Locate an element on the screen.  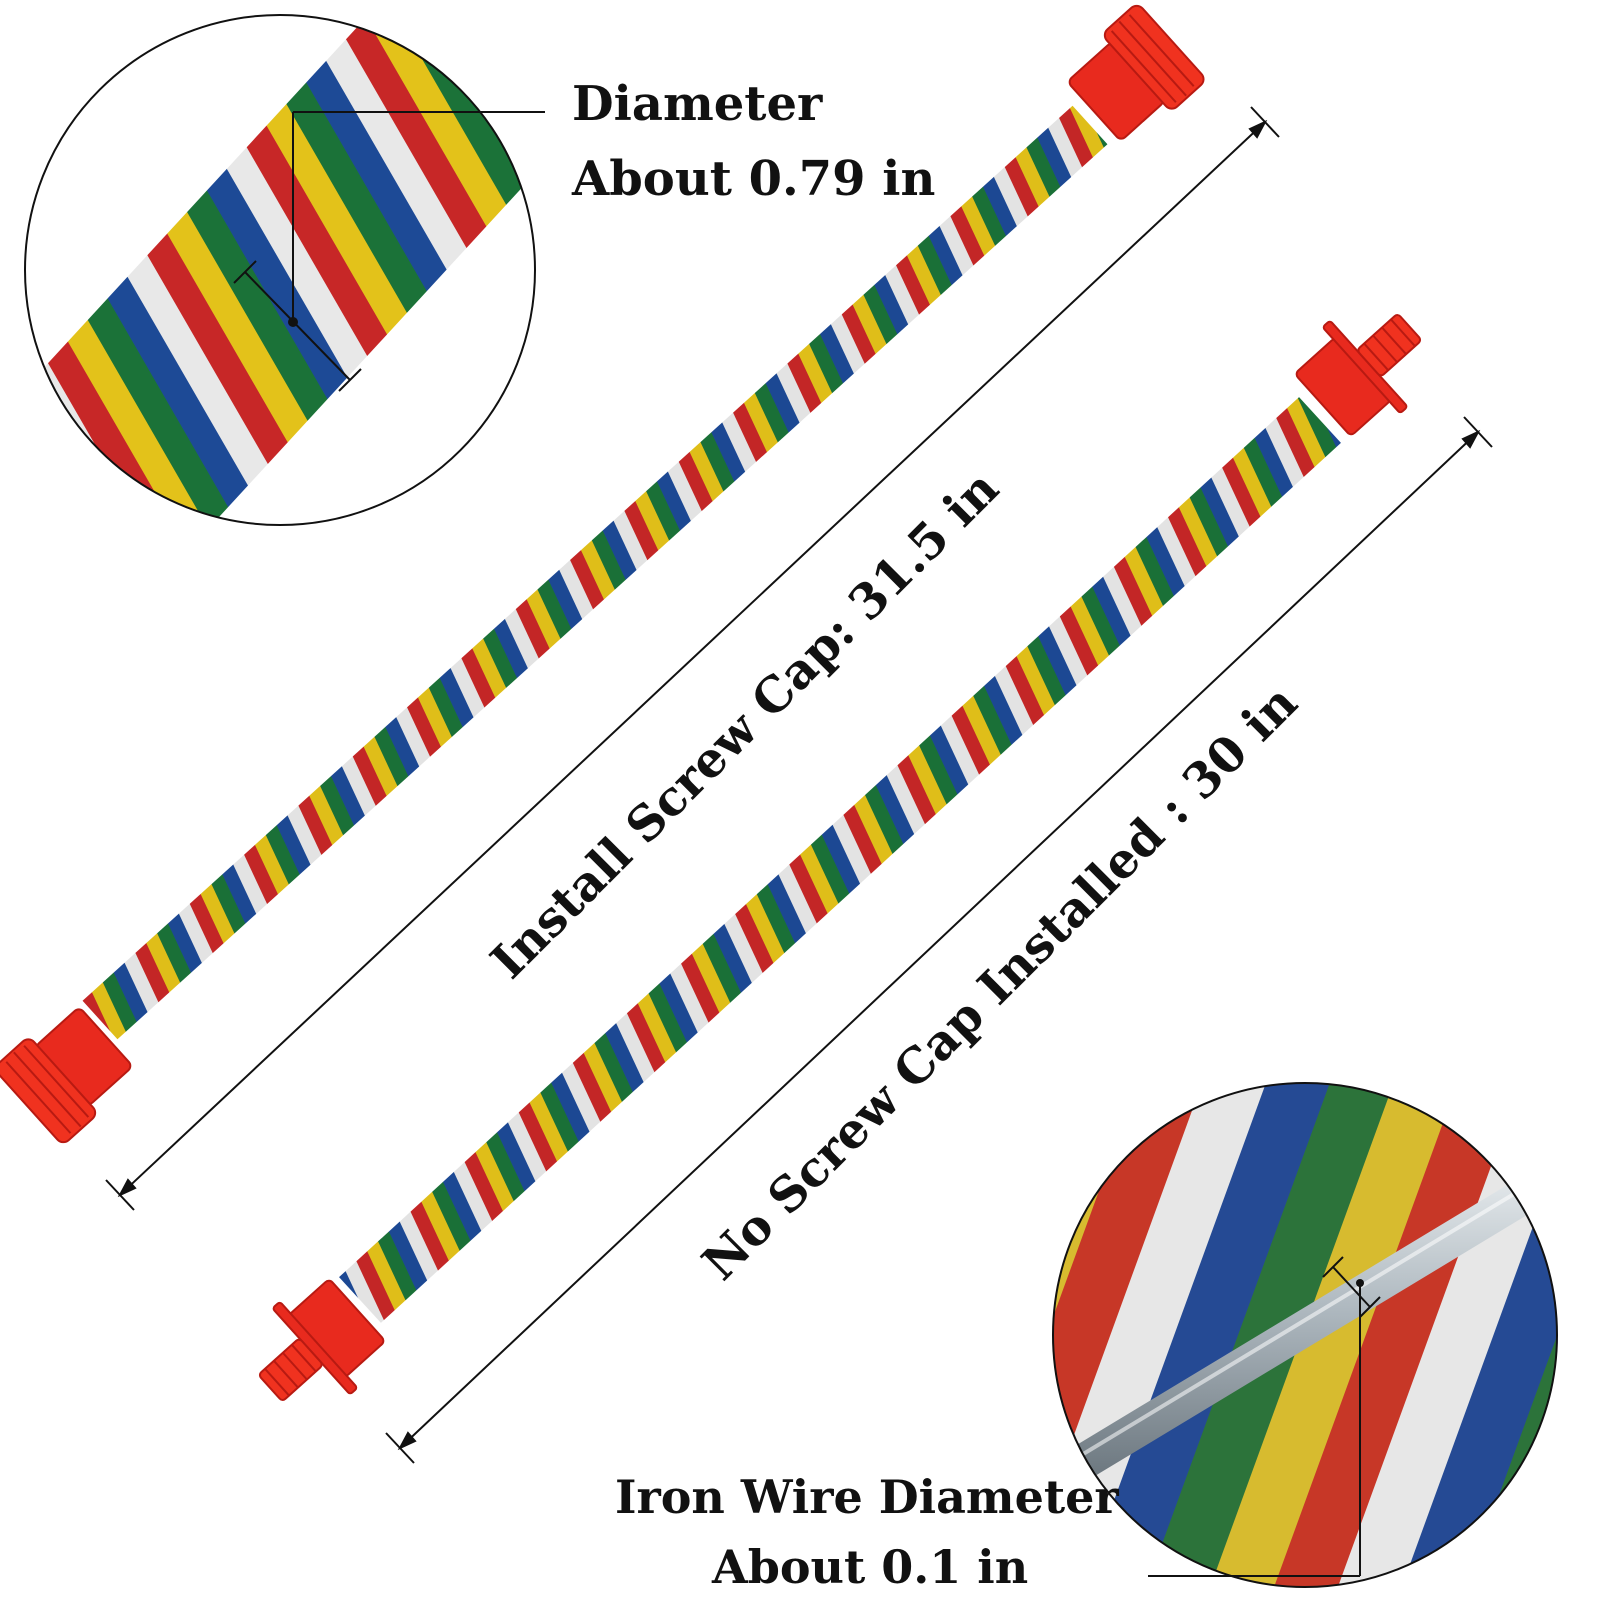
wire-diameter-value: About 0.1 in is located at coordinates (870, 1567).